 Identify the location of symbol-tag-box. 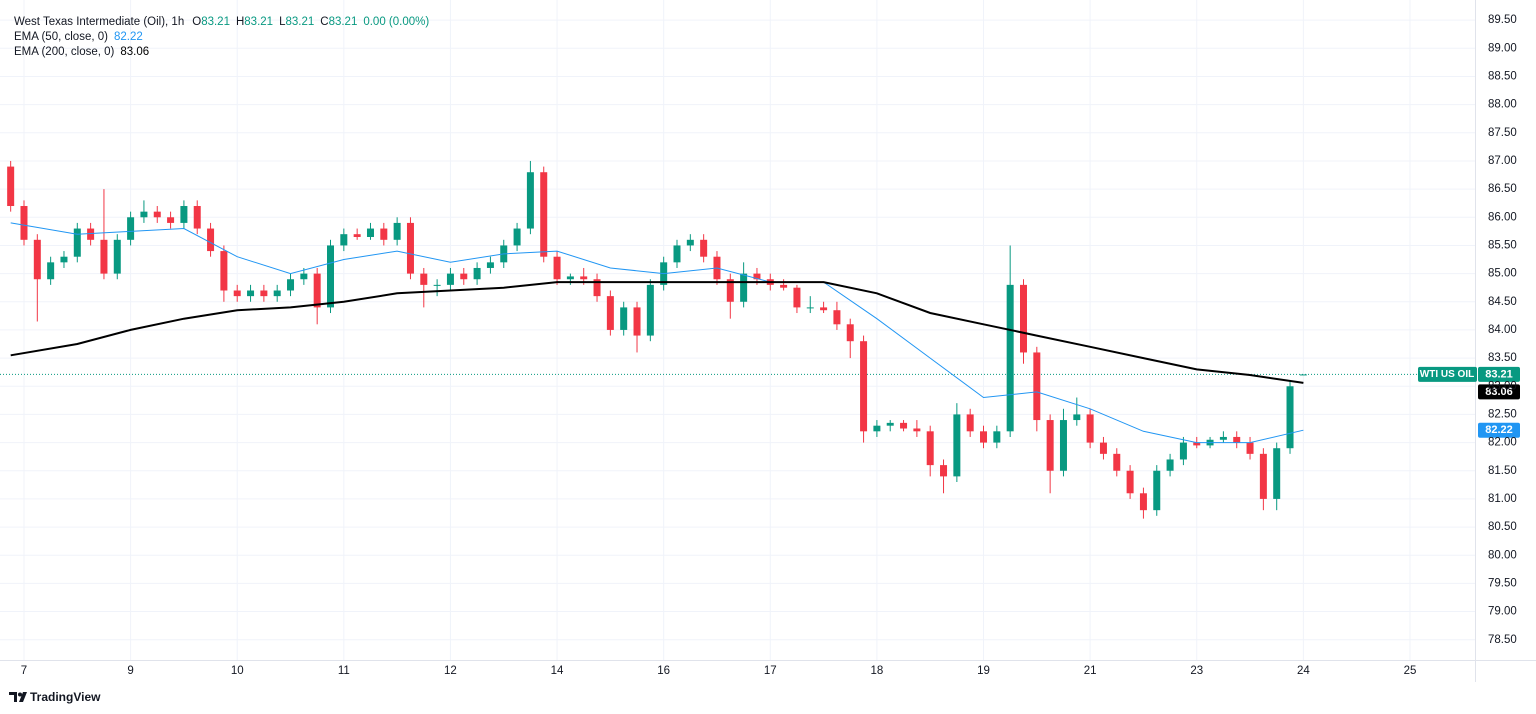
(1447, 374).